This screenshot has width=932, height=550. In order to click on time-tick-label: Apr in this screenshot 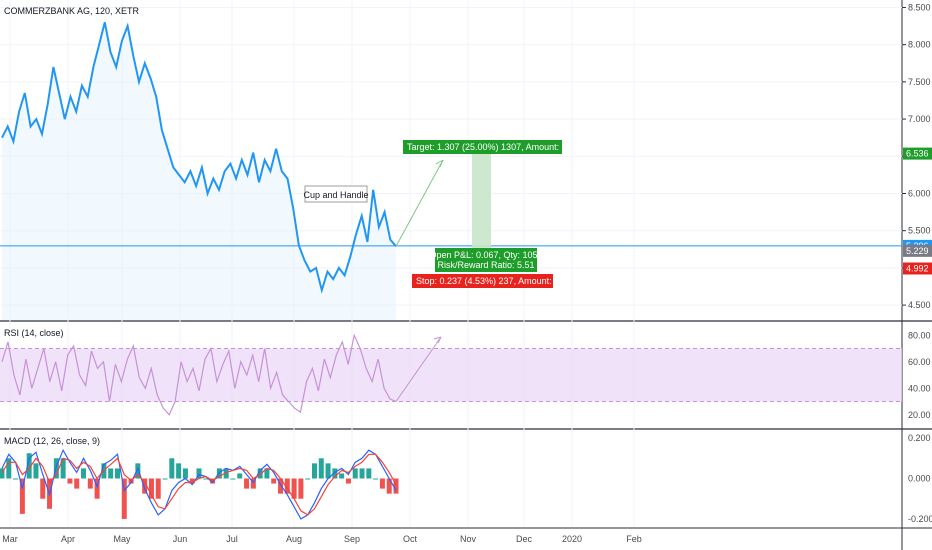, I will do `click(68, 539)`.